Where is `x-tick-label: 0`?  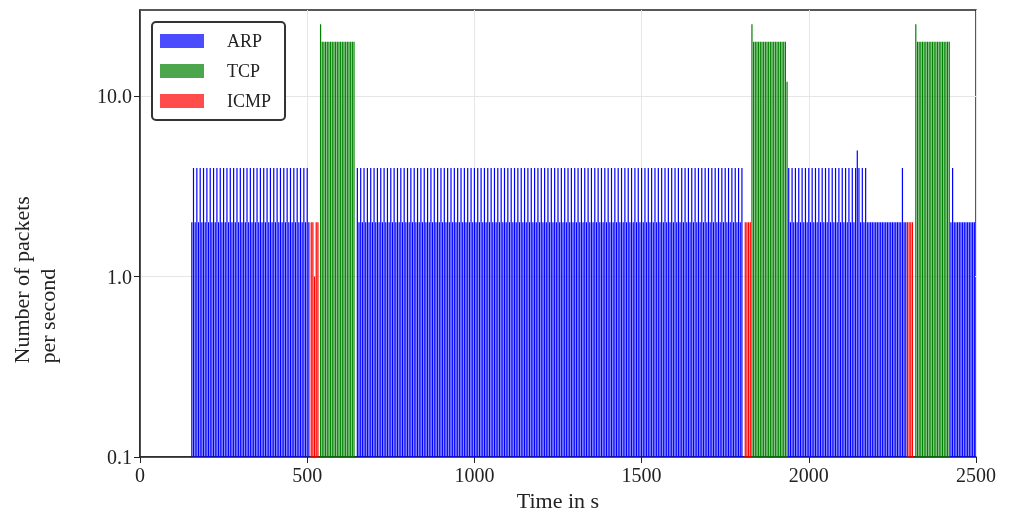 x-tick-label: 0 is located at coordinates (140, 475).